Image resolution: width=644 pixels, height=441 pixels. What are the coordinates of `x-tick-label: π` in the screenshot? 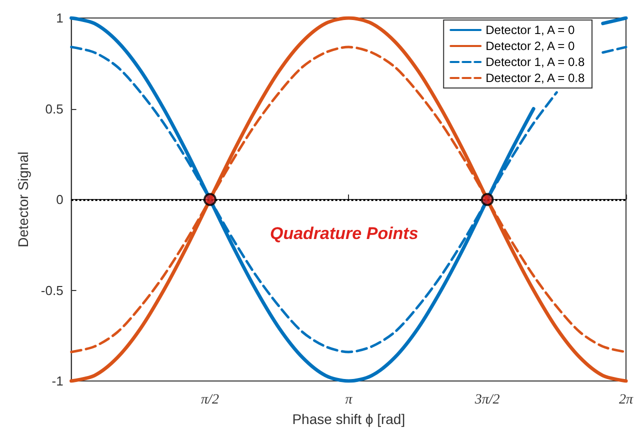 It's located at (349, 400).